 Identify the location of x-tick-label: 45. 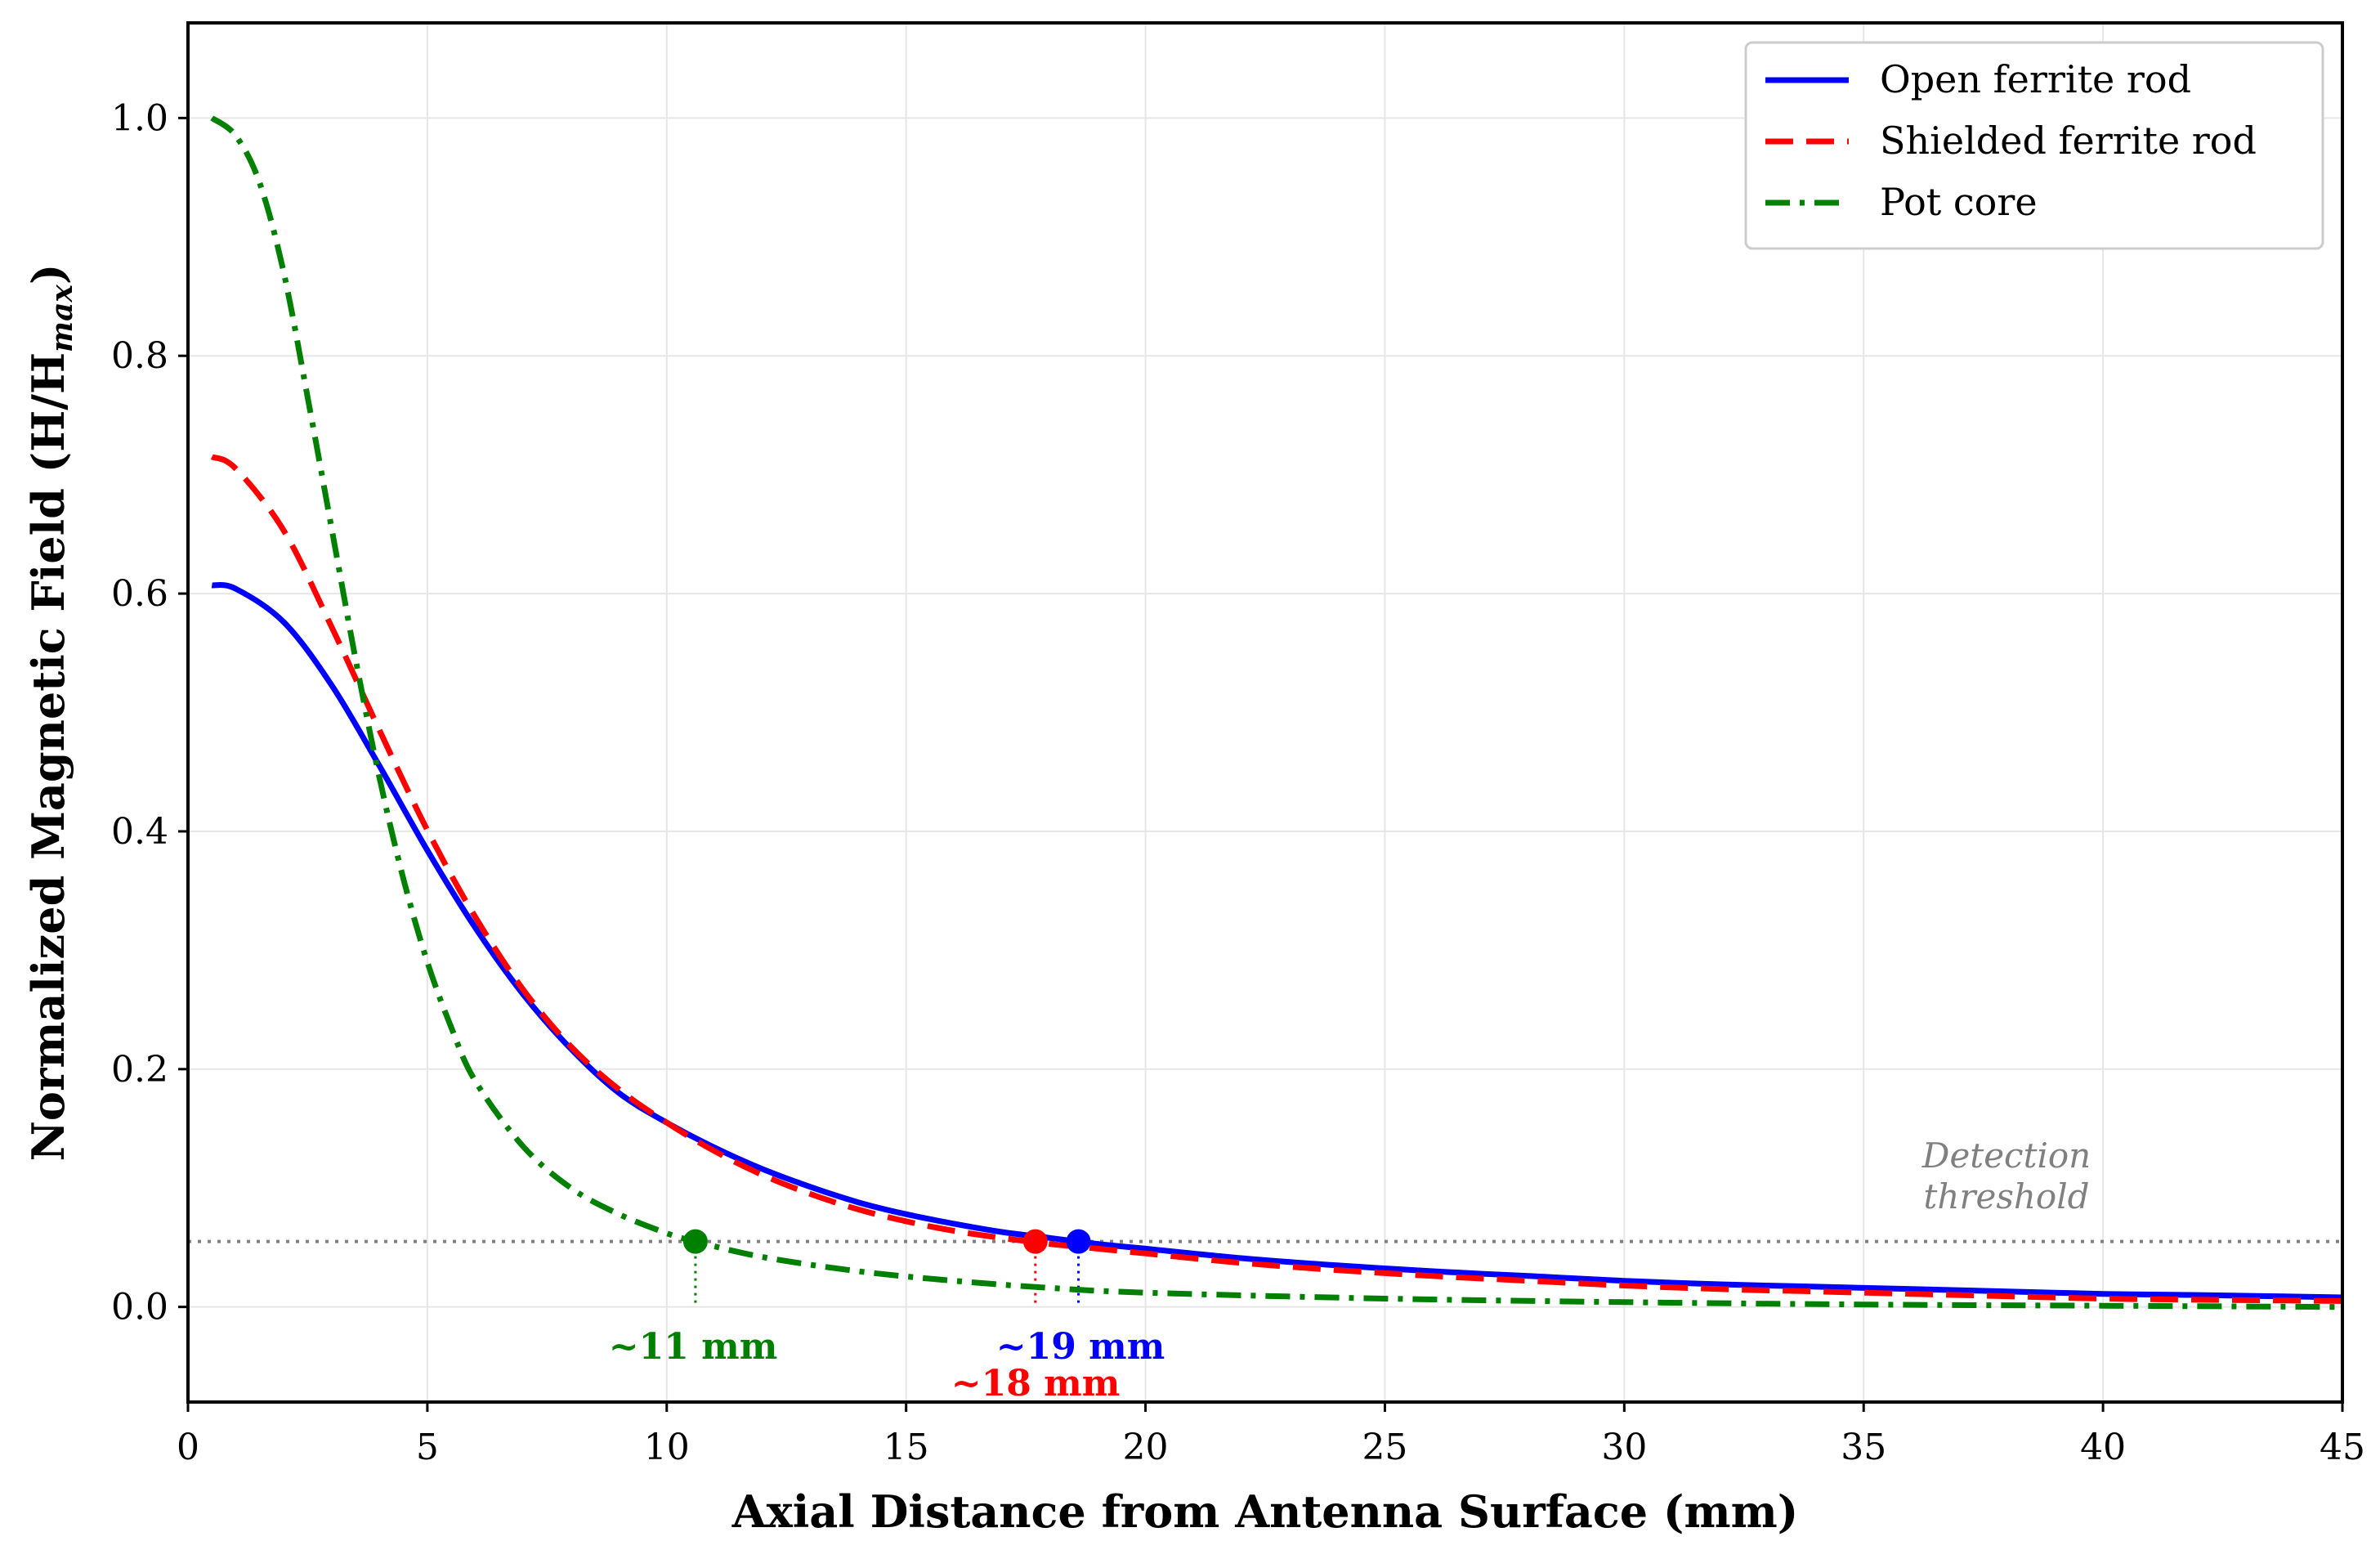
(2343, 1447).